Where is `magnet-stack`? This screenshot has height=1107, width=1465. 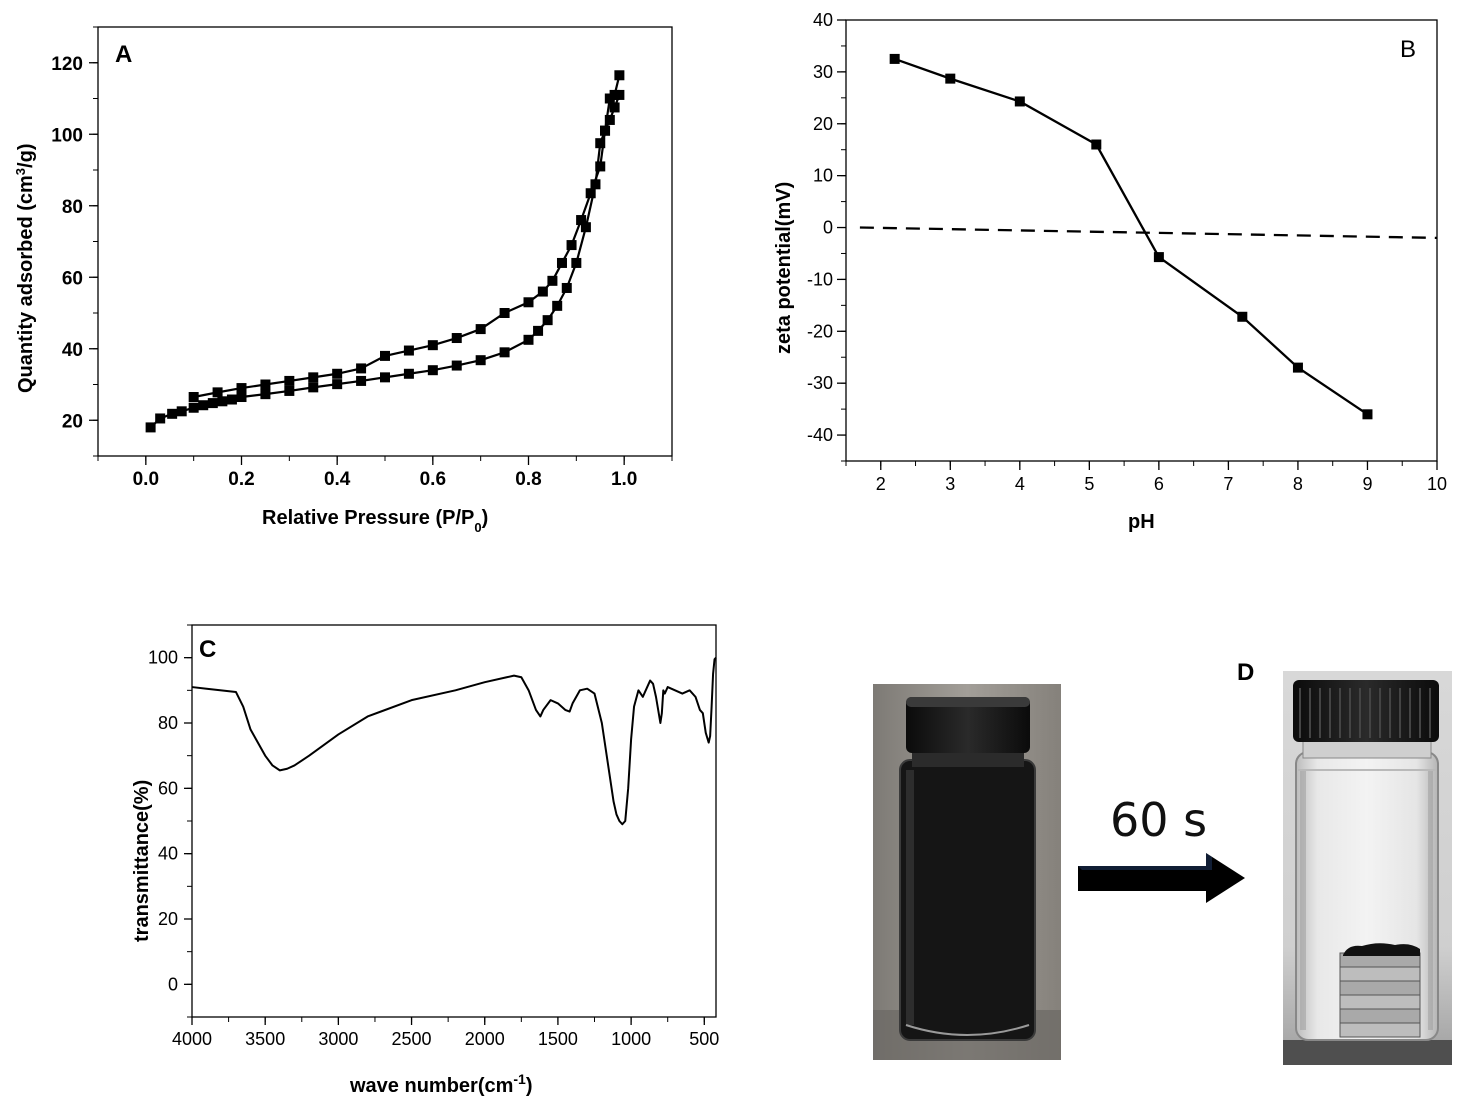 magnet-stack is located at coordinates (1380, 990).